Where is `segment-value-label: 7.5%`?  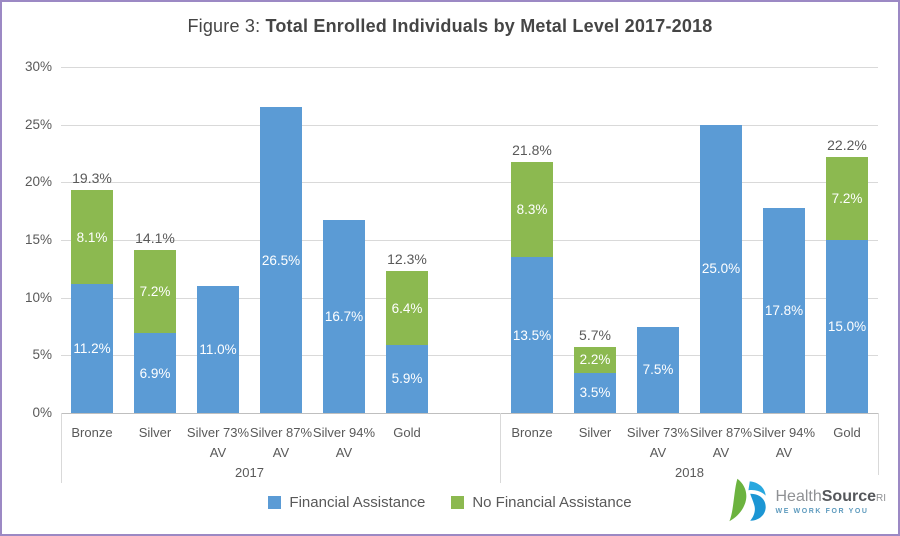 segment-value-label: 7.5% is located at coordinates (658, 370).